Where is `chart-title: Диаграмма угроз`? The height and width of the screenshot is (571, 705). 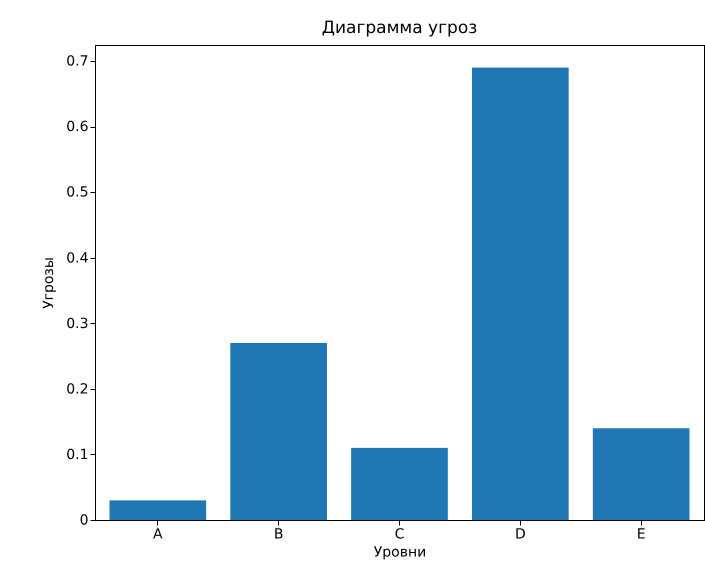 chart-title: Диаграмма угроз is located at coordinates (400, 28).